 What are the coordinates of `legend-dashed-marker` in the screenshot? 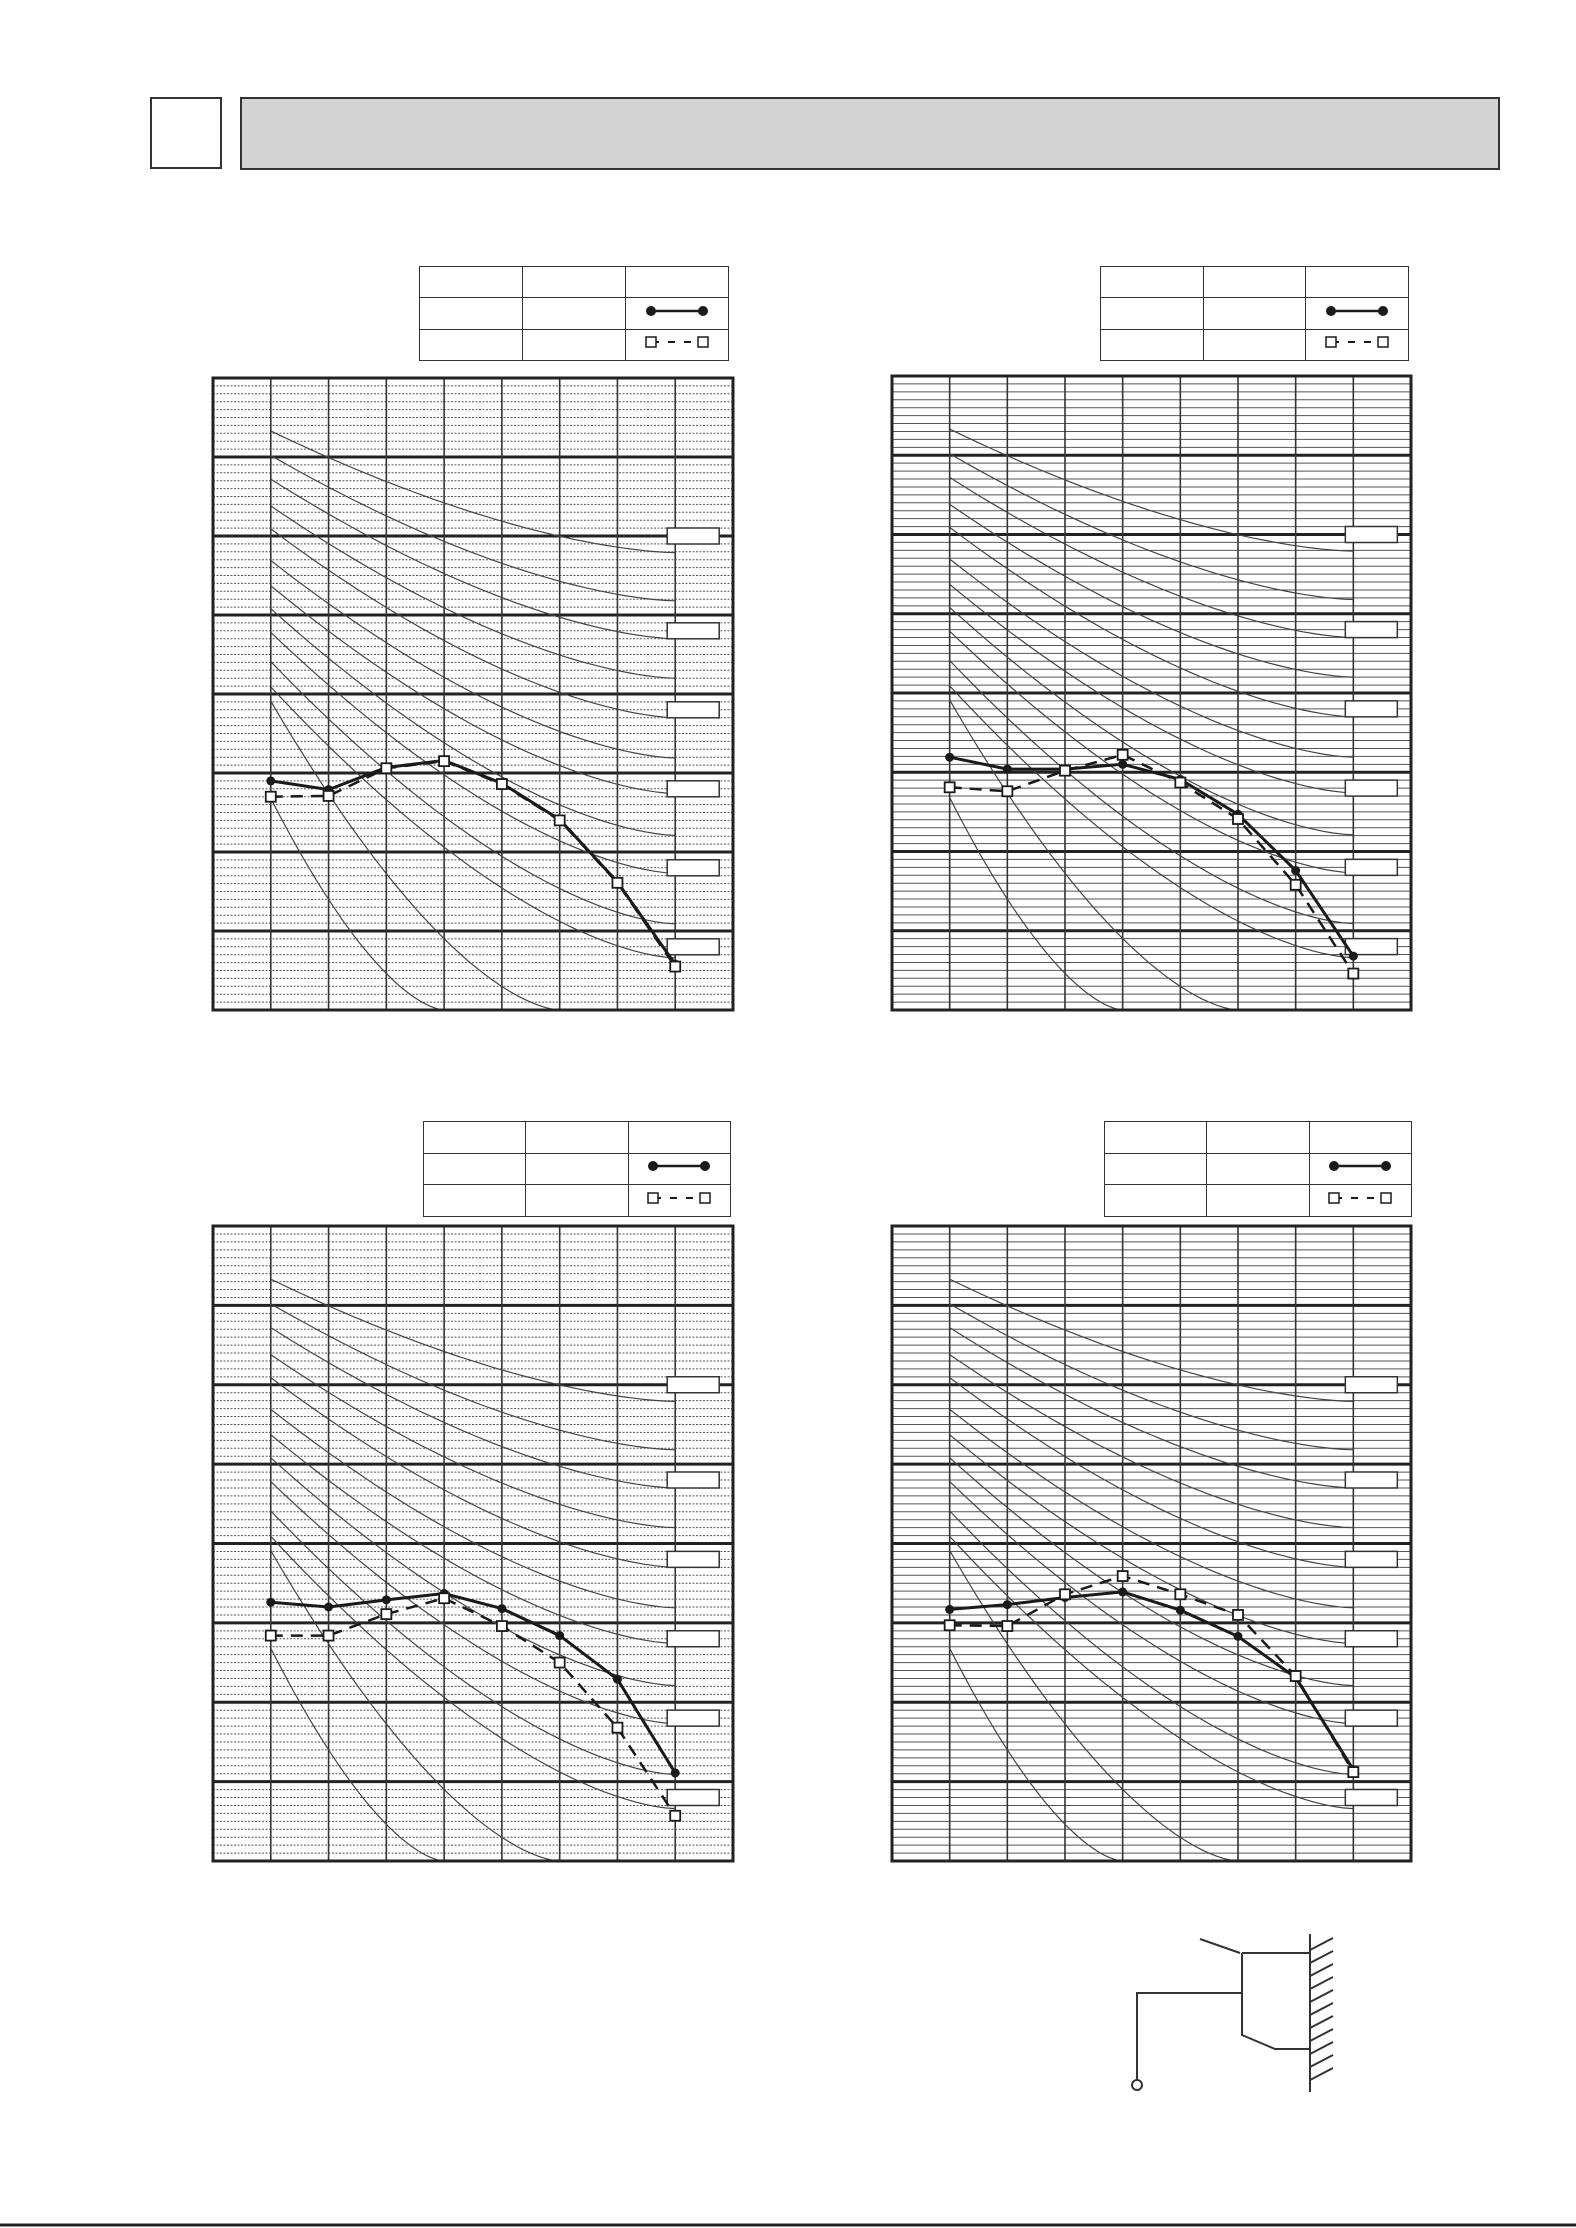 It's located at (1357, 345).